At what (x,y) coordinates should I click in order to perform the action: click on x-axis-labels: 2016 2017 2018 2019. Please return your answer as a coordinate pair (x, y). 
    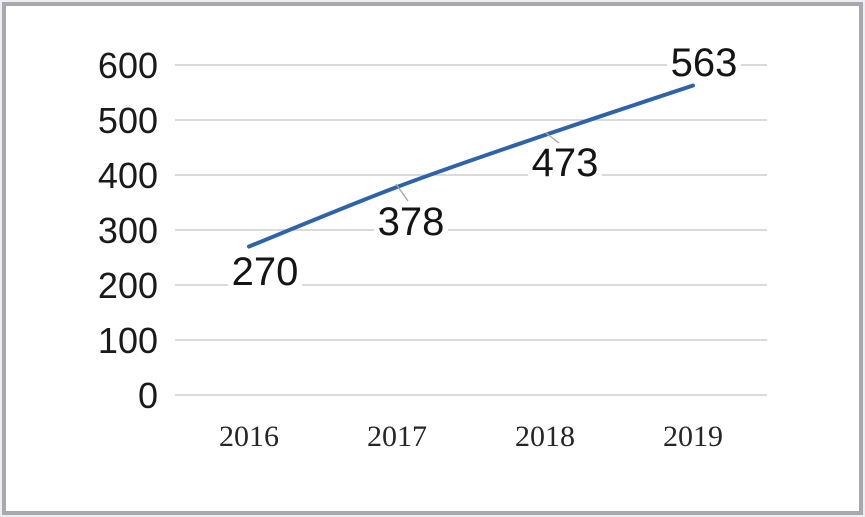
    Looking at the image, I should click on (471, 436).